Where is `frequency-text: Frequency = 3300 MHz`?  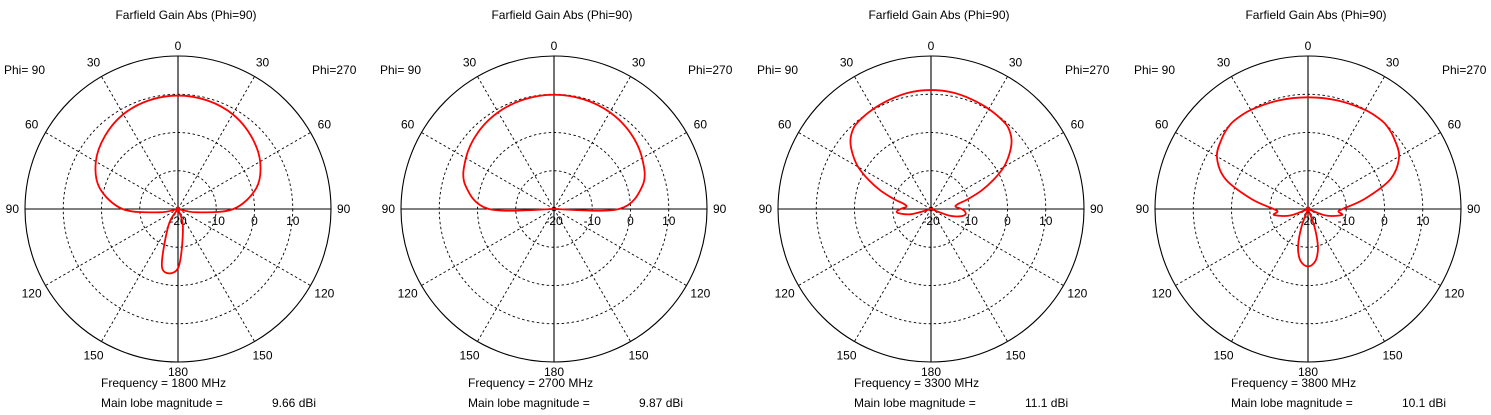
frequency-text: Frequency = 3300 MHz is located at coordinates (917, 383).